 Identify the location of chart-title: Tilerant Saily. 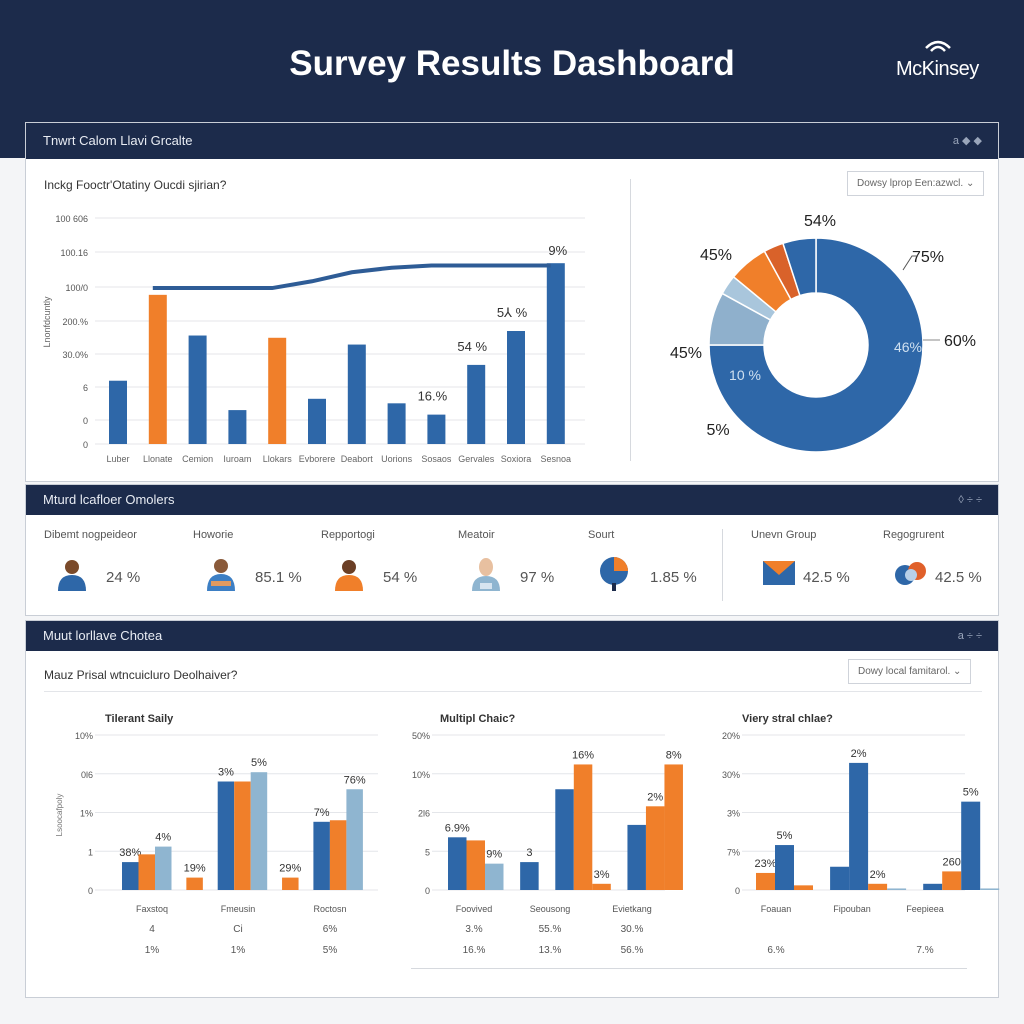
(139, 719).